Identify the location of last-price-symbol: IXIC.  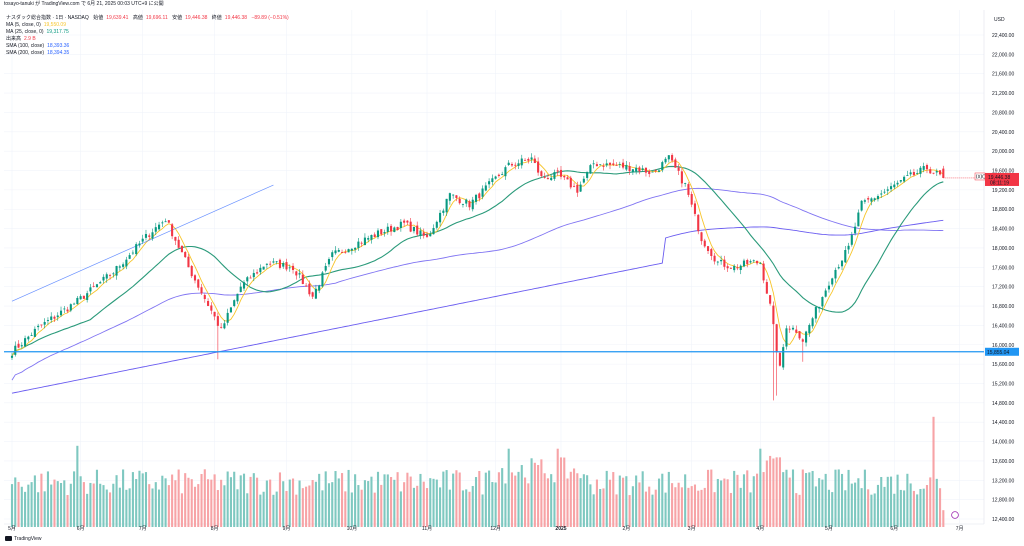
(981, 177).